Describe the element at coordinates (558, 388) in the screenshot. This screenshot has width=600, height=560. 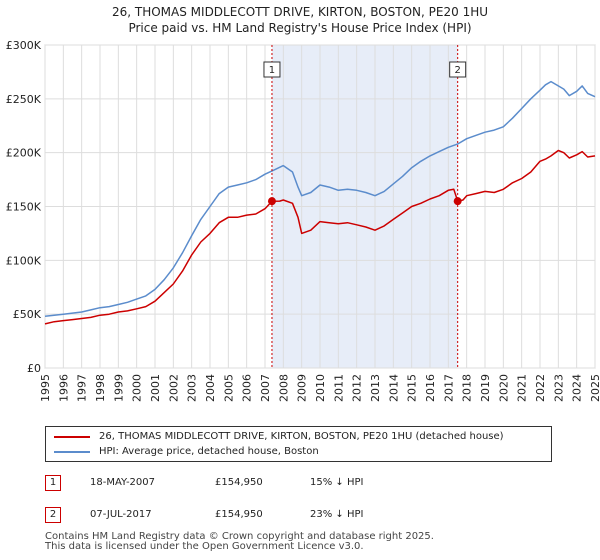
I see `x-tick-label: 2023` at that location.